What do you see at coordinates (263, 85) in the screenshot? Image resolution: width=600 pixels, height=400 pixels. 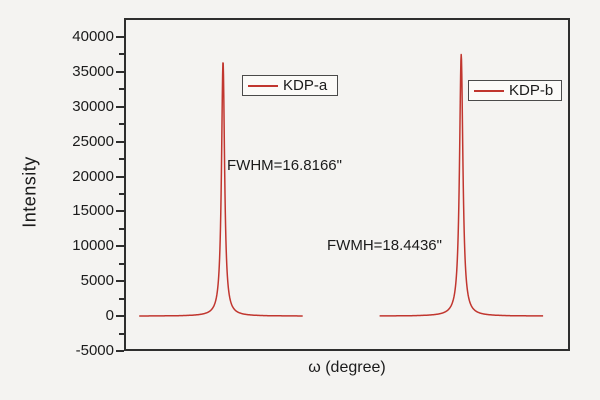 I see `legend-line-sample-a` at bounding box center [263, 85].